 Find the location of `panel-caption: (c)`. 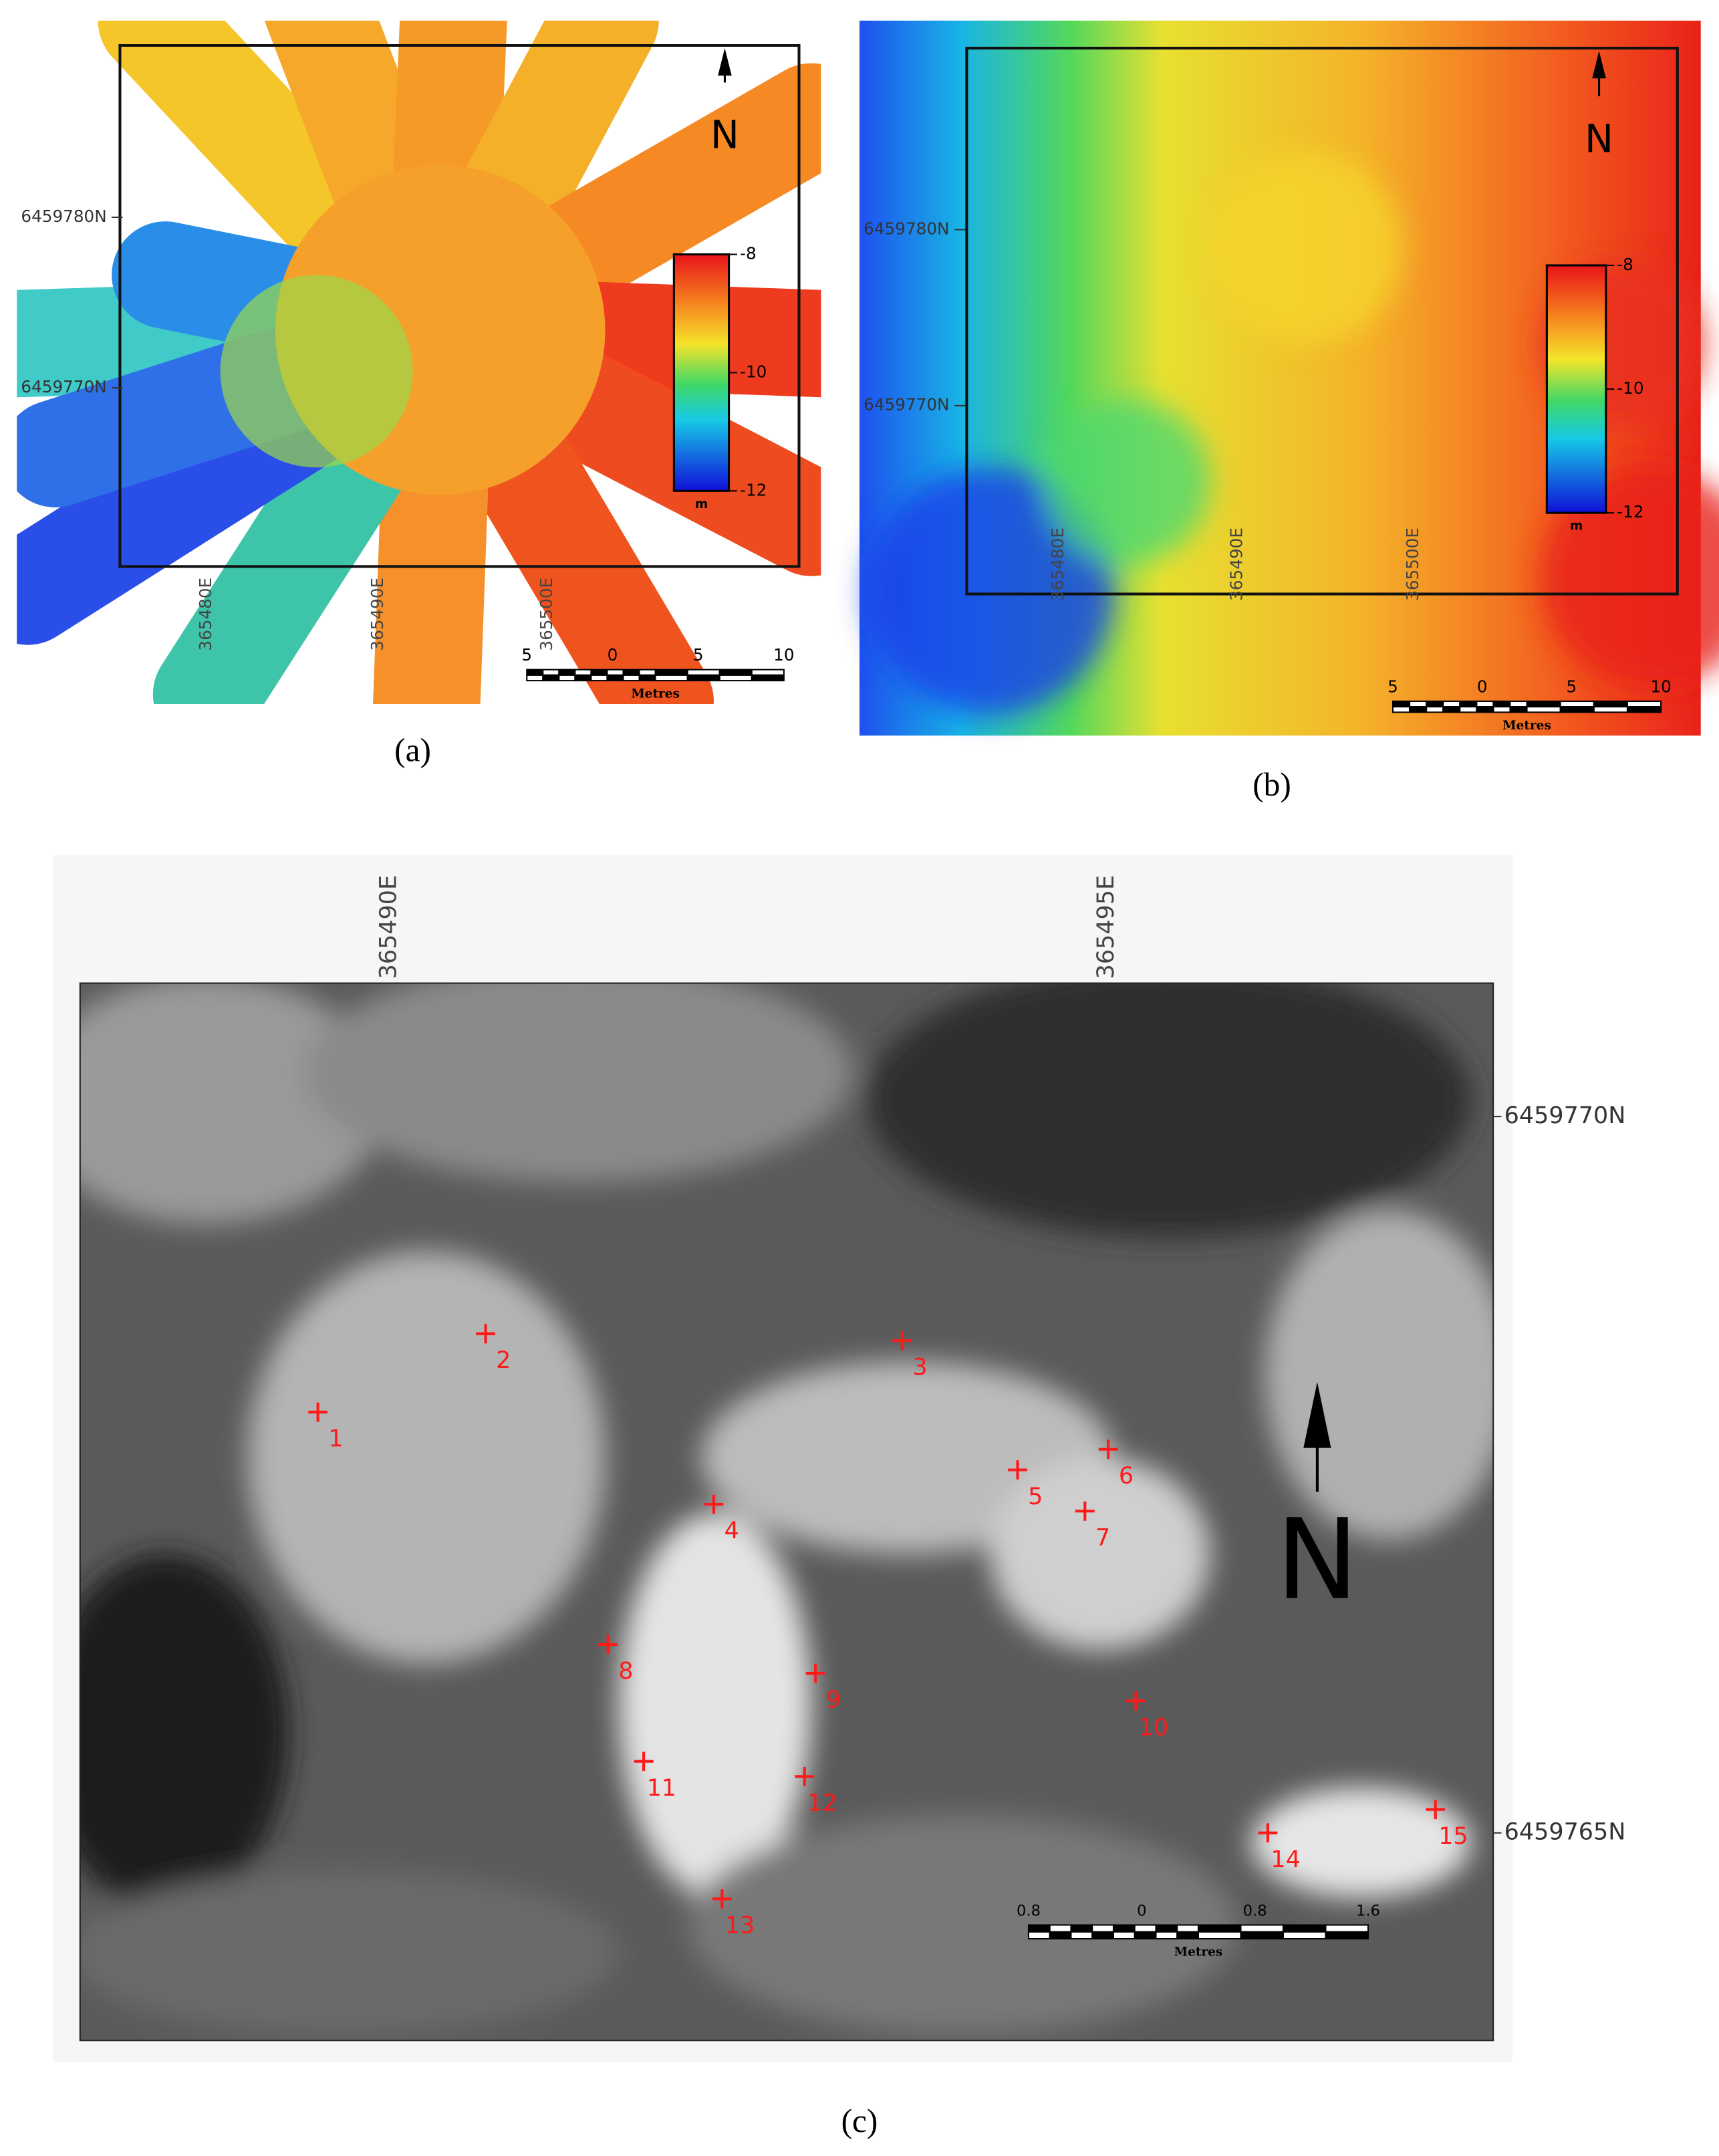

panel-caption: (c) is located at coordinates (859, 2121).